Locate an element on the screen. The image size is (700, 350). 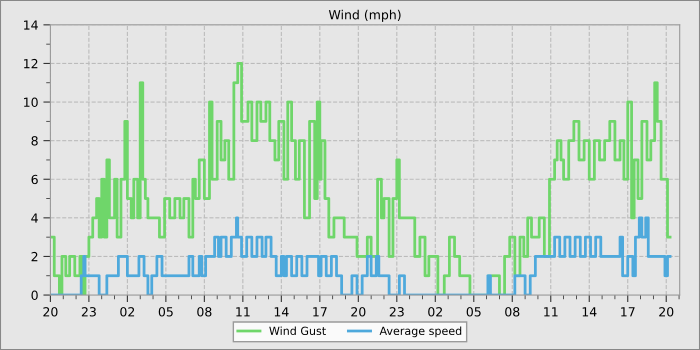
y-tick-label: 2 is located at coordinates (35, 257).